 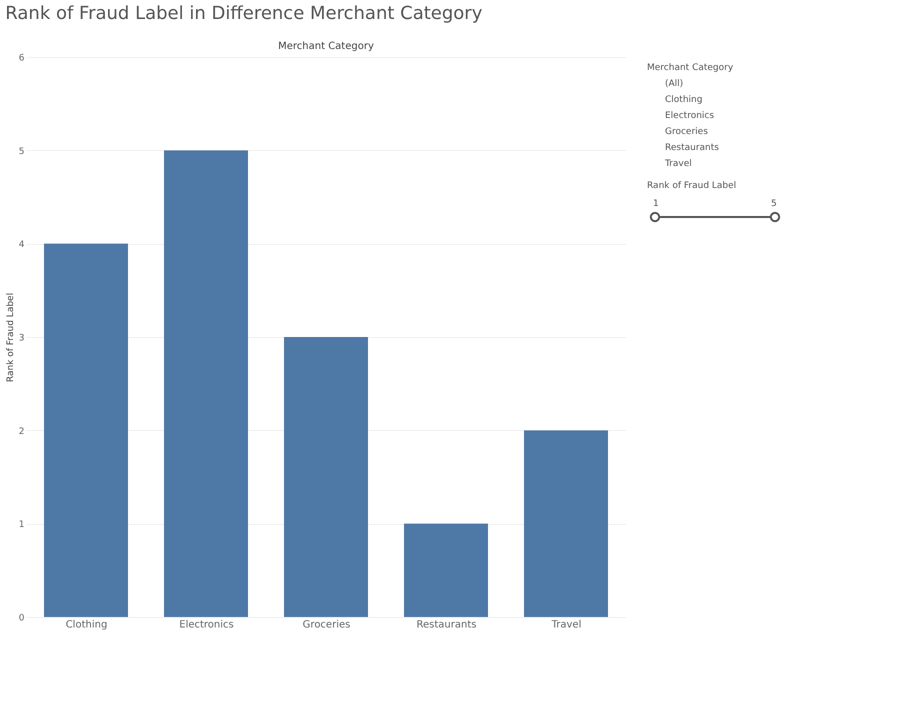 What do you see at coordinates (678, 164) in the screenshot?
I see `text: Travel` at bounding box center [678, 164].